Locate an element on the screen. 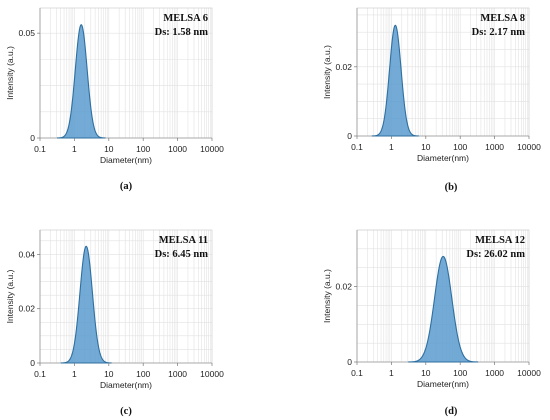 Image resolution: width=550 pixels, height=420 pixels. sample-name: MELSA 12 is located at coordinates (500, 240).